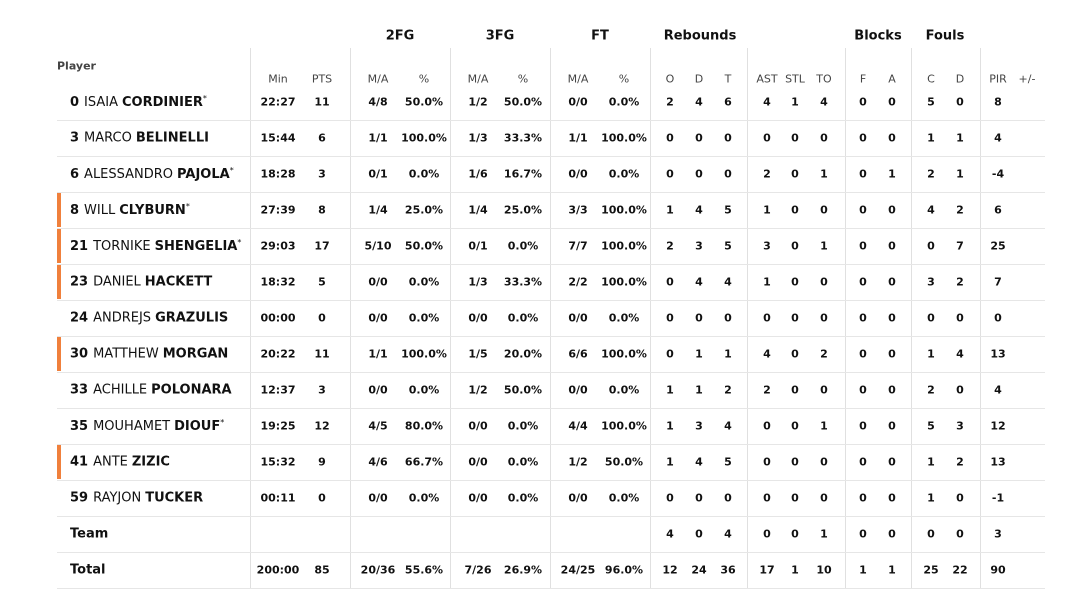 This screenshot has width=1067, height=608. What do you see at coordinates (478, 354) in the screenshot?
I see `stat-cell: 1/5` at bounding box center [478, 354].